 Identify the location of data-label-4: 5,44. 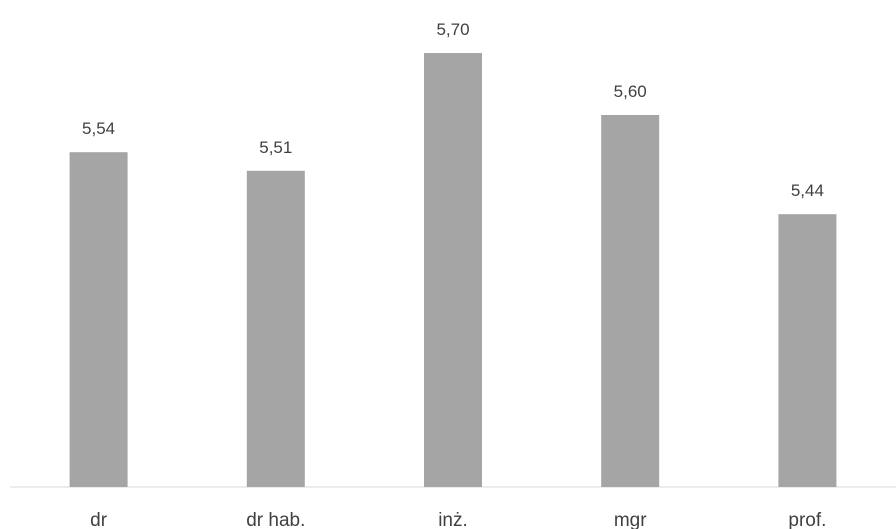
(807, 190).